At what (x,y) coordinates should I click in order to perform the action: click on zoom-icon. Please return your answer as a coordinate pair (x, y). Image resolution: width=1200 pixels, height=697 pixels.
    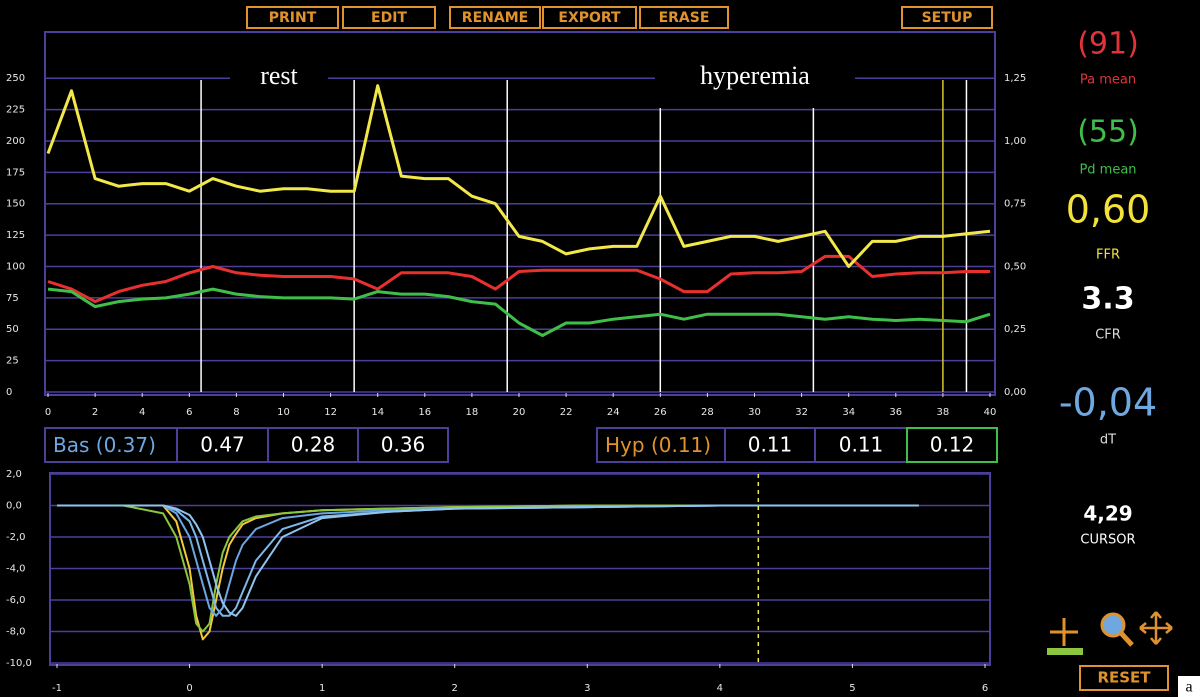
    Looking at the image, I should click on (1113, 625).